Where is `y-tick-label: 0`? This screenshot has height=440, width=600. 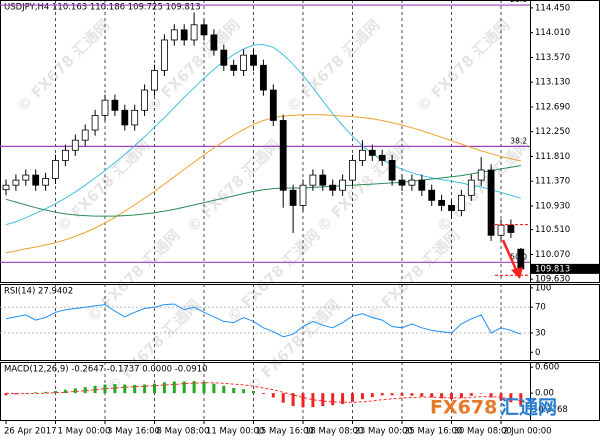
y-tick-label: 0 is located at coordinates (537, 353).